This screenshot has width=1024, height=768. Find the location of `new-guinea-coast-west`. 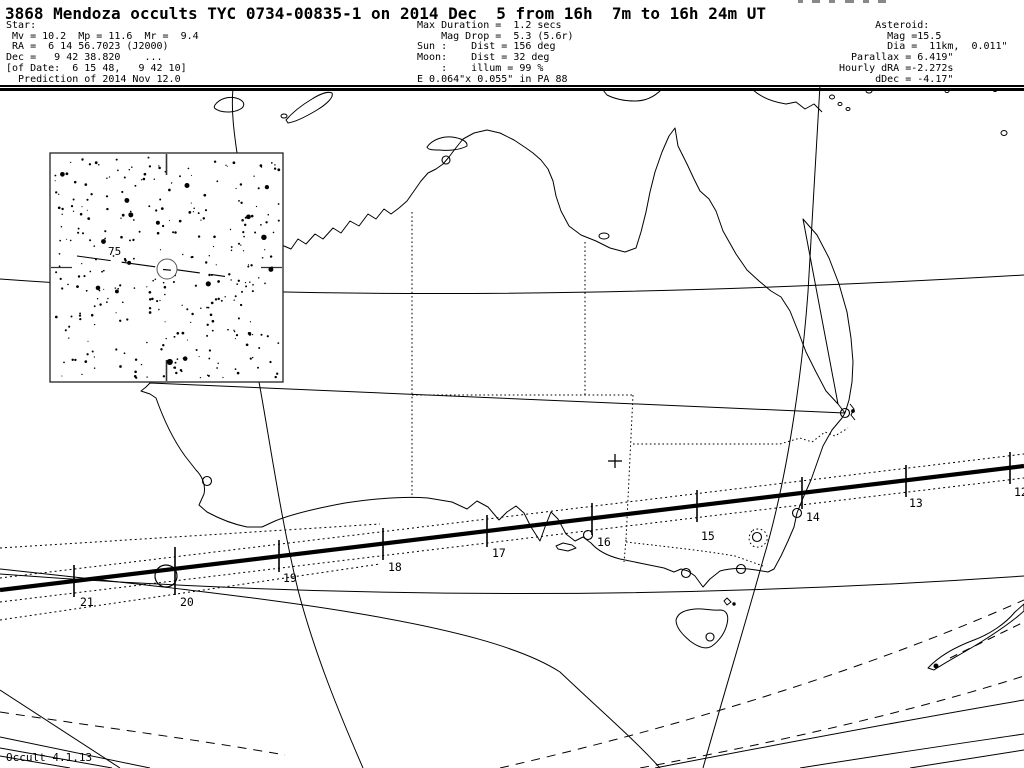

new-guinea-coast-west is located at coordinates (632, 95).